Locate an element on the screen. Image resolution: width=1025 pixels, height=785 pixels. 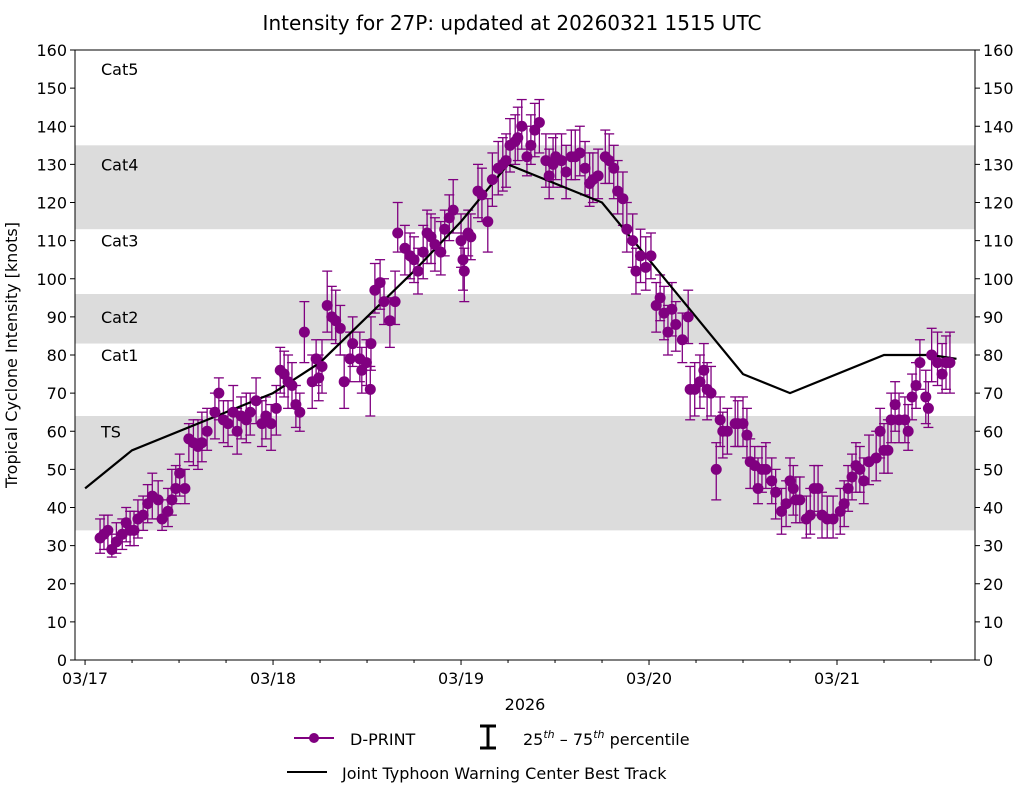
p-dash: – is located at coordinates (564, 739).